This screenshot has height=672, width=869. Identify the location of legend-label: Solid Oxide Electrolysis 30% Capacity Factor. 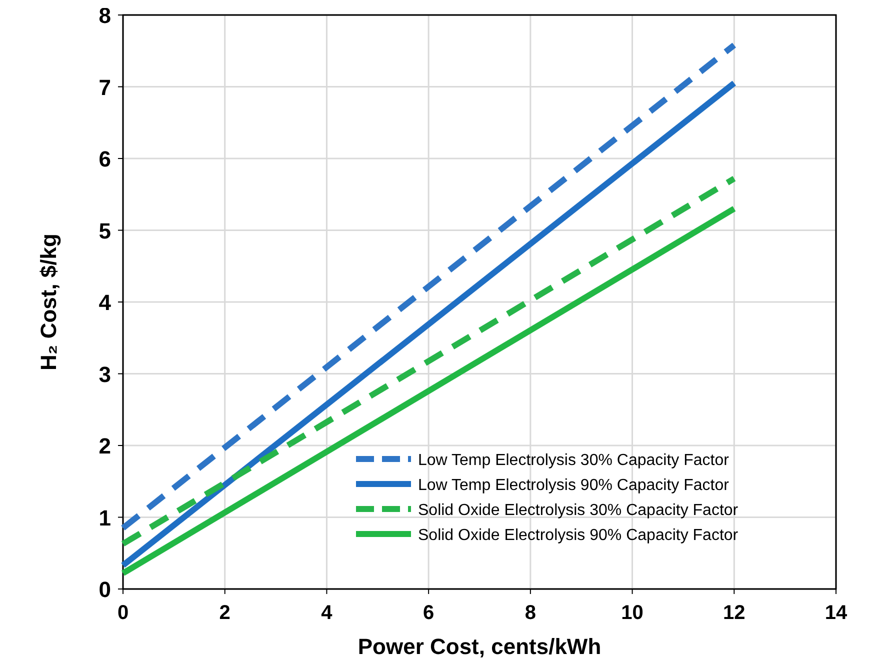
(578, 510).